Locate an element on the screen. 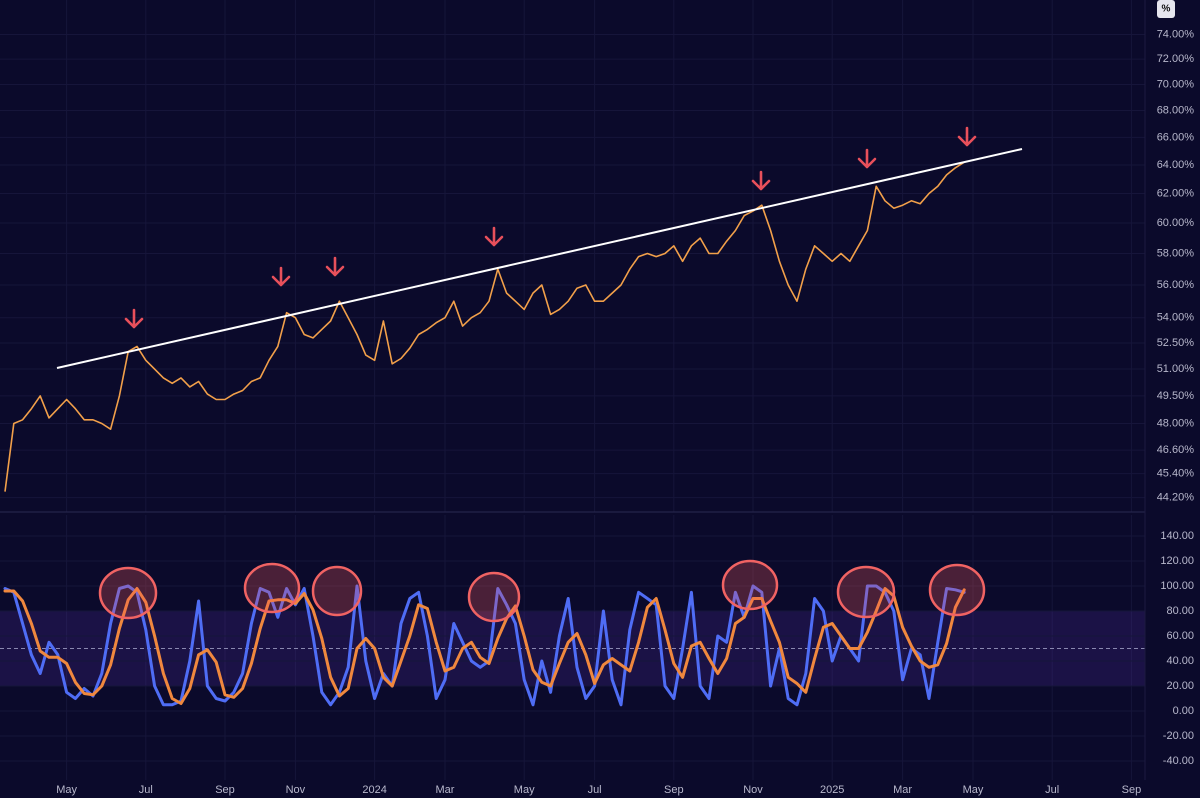 This screenshot has height=798, width=1200. oscillator-line is located at coordinates (484, 646).